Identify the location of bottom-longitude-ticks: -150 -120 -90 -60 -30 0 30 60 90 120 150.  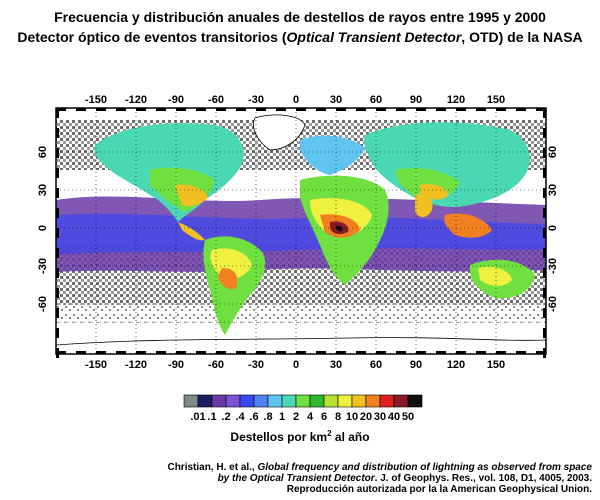
(295, 365).